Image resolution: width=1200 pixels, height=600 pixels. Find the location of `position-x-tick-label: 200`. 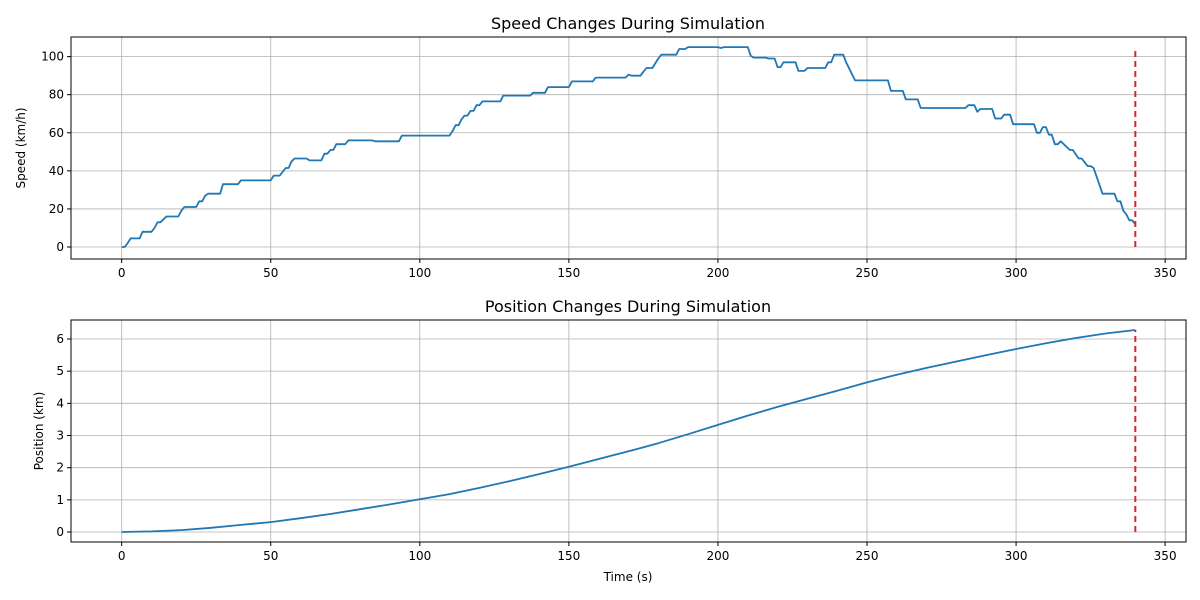

position-x-tick-label: 200 is located at coordinates (717, 556).